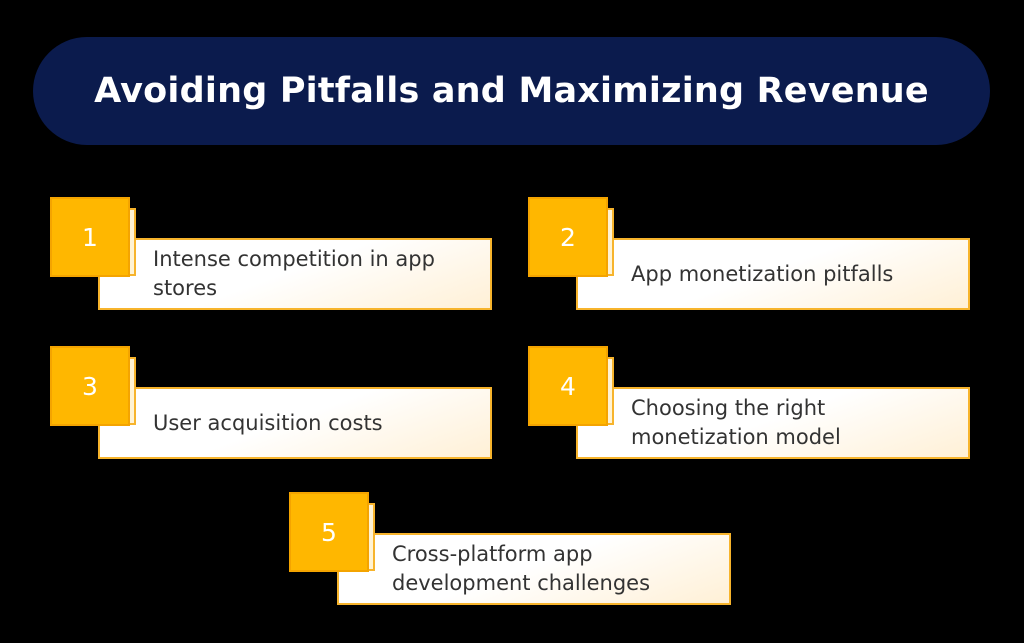 The image size is (1024, 643). I want to click on pitfall-card: User acquisition costs, so click(295, 423).